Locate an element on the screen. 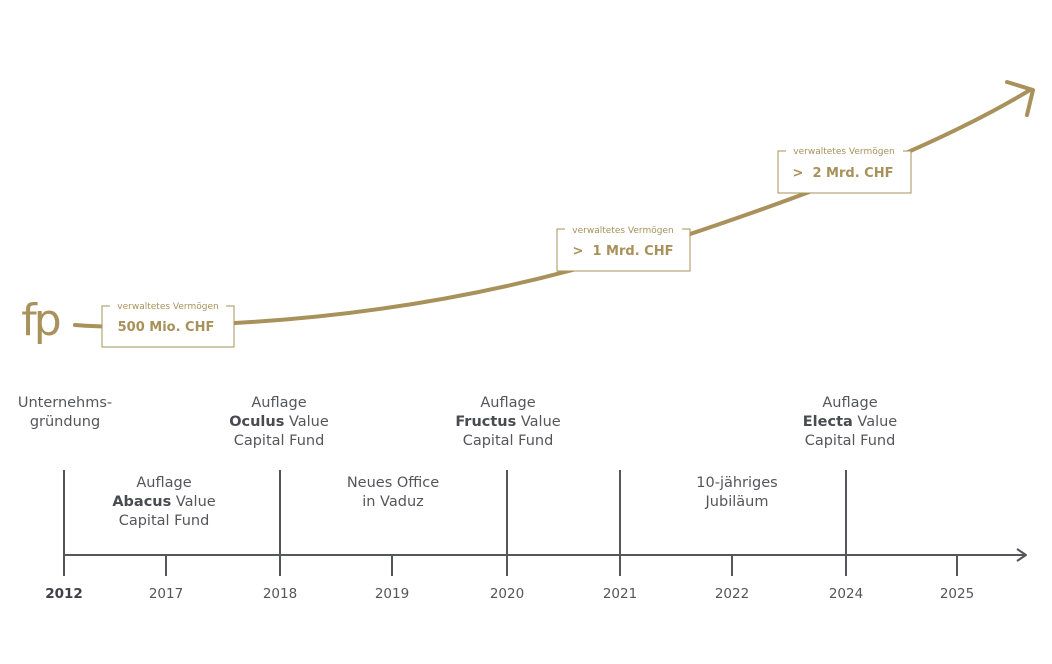  logo-text: fp is located at coordinates (40, 320).